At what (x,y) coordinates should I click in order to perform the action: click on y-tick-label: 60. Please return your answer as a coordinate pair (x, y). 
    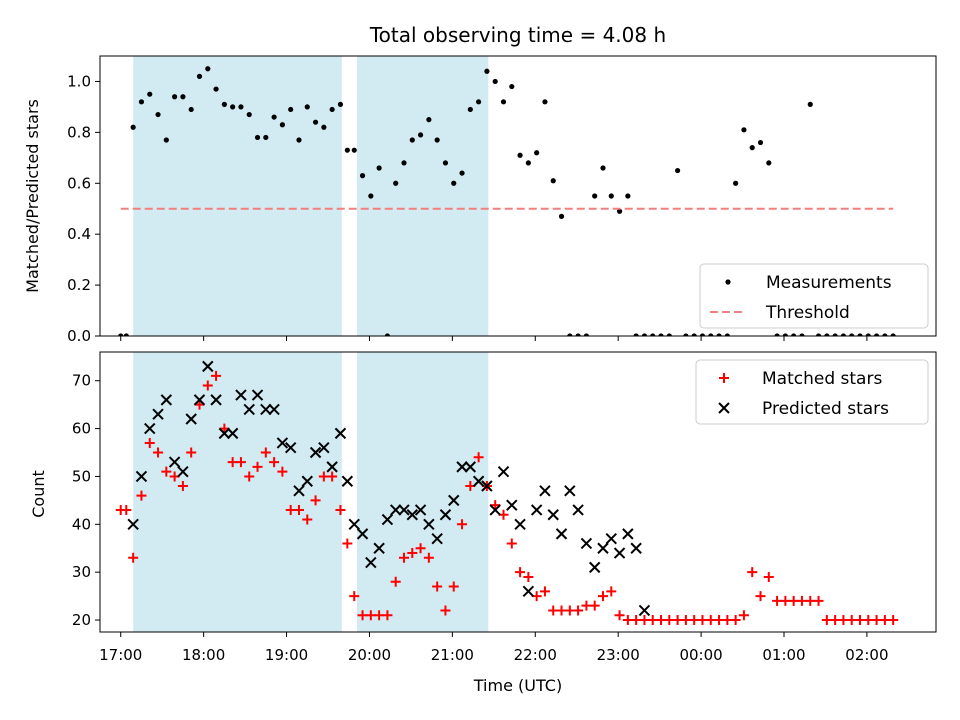
    Looking at the image, I should click on (81, 429).